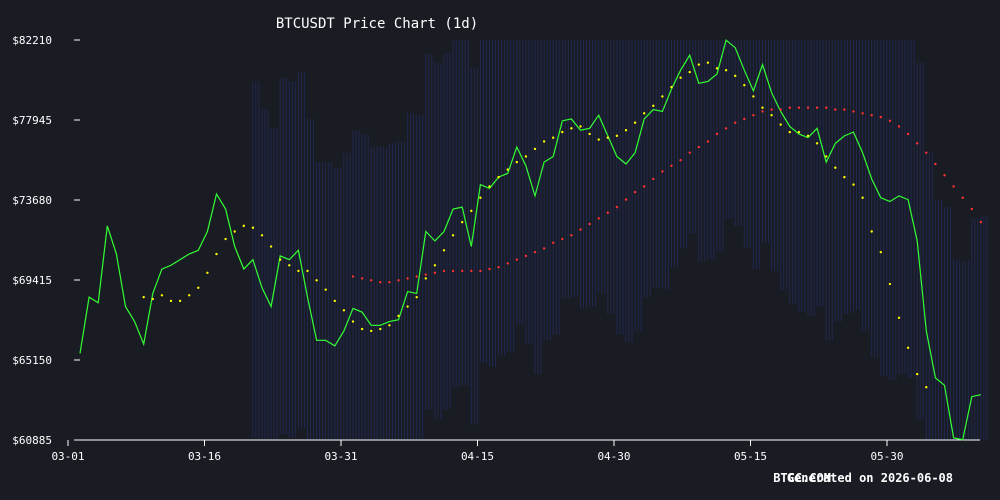  What do you see at coordinates (204, 456) in the screenshot?
I see `x-tick-label: 03-16` at bounding box center [204, 456].